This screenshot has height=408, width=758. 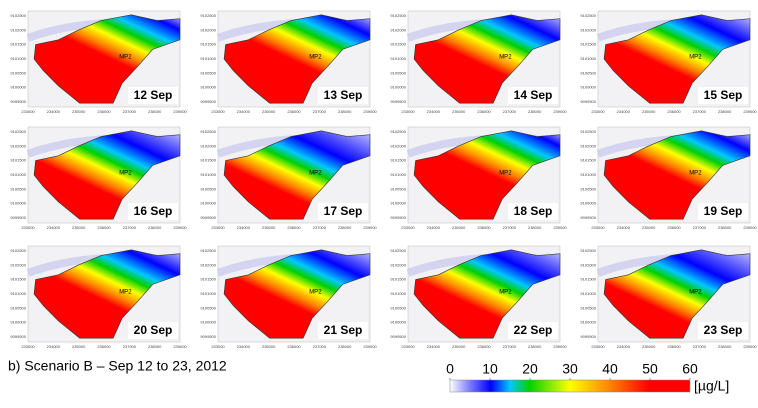 I want to click on date-label: 12 Sep, so click(x=153, y=95).